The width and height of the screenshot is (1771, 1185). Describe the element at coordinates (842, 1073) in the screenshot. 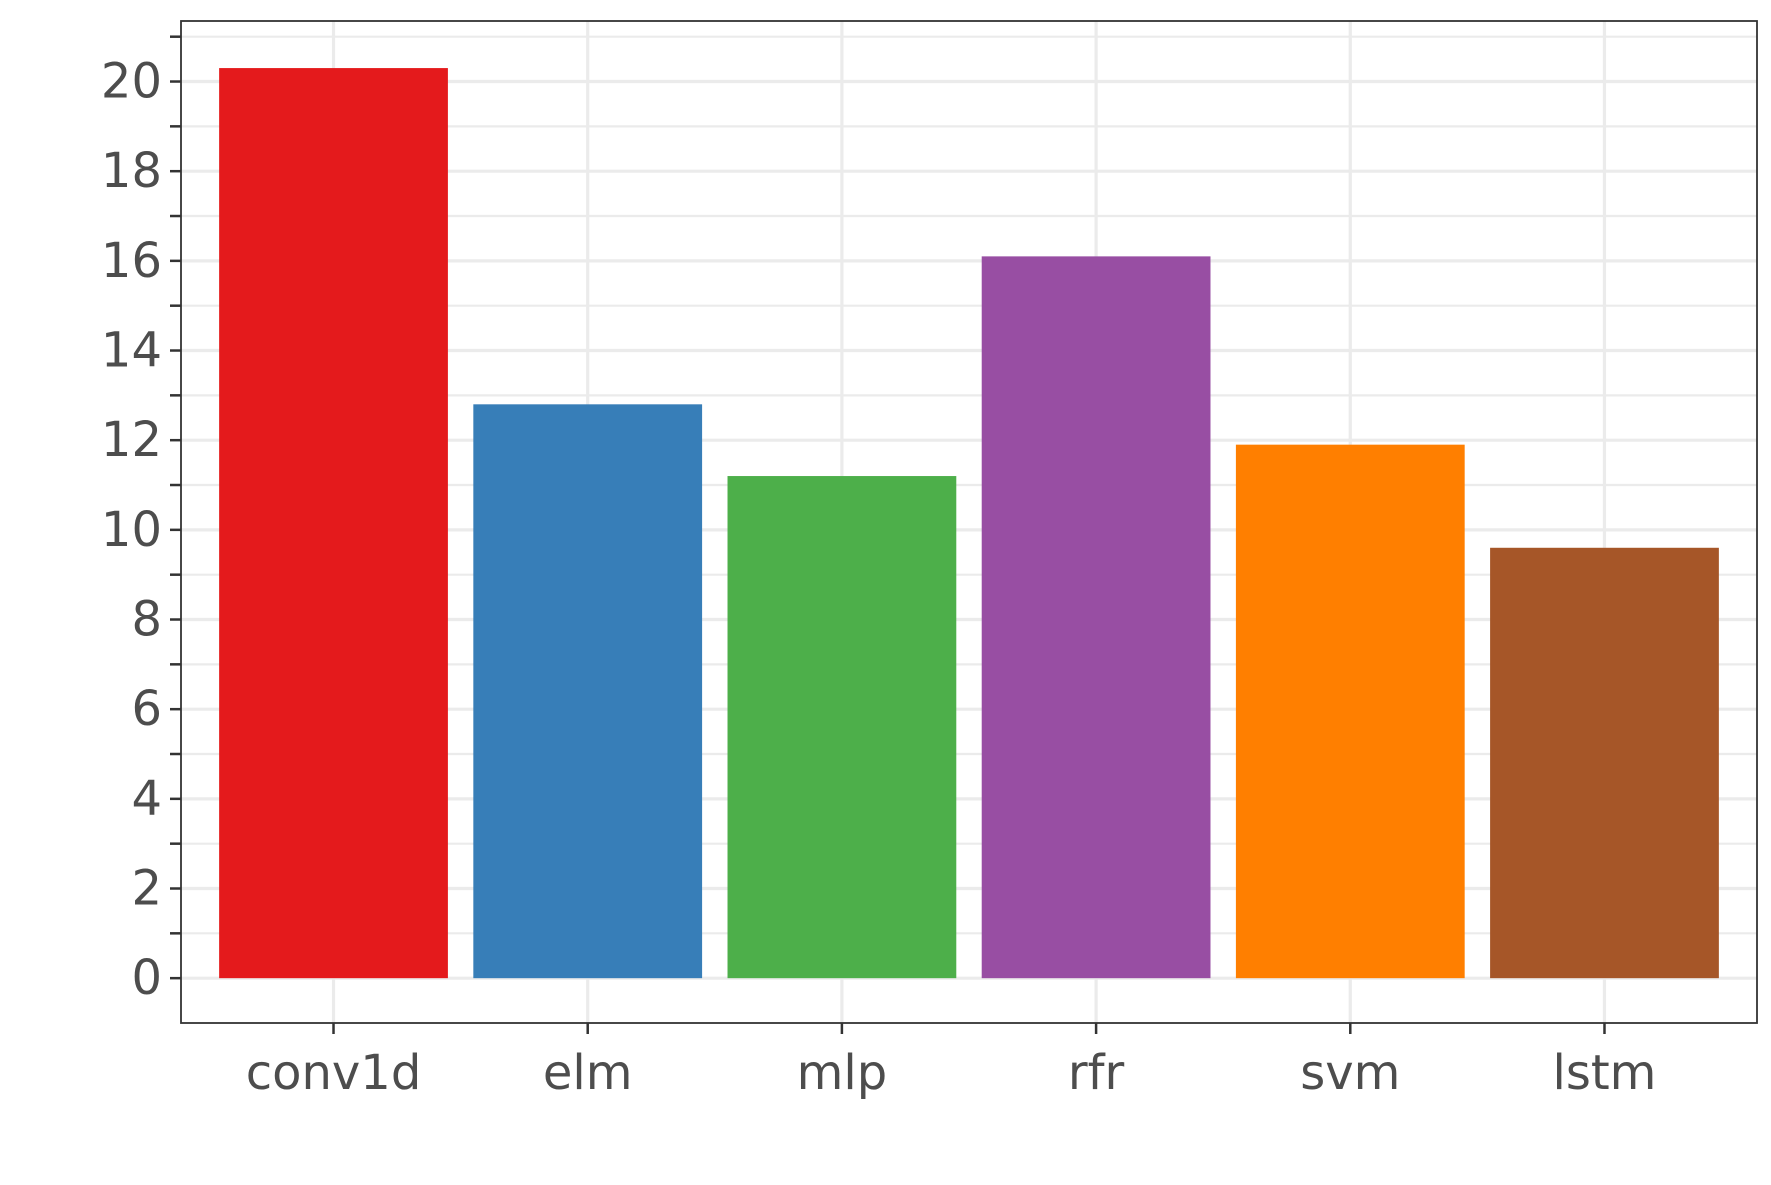

I see `x-tick-label: mlp` at that location.